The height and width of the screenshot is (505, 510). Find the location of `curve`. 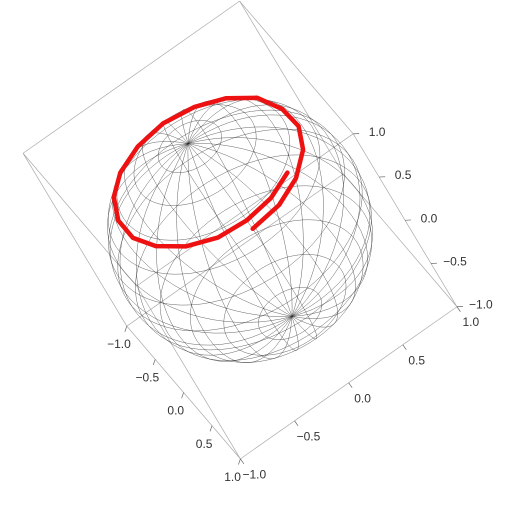

curve is located at coordinates (208, 172).